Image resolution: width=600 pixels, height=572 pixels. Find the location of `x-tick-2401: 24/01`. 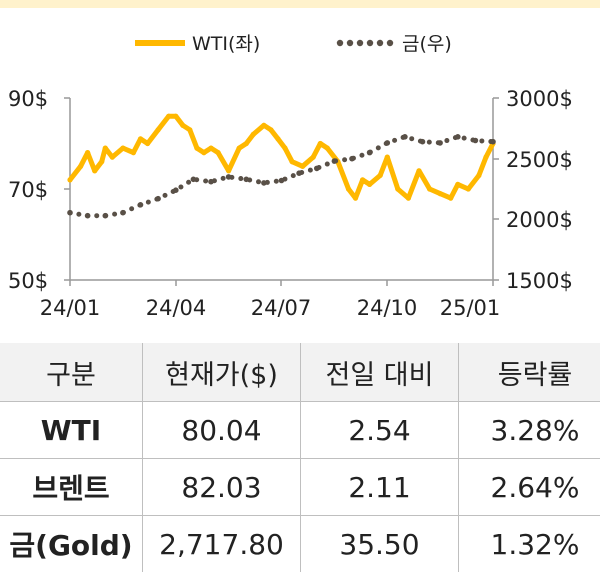

x-tick-2401: 24/01 is located at coordinates (70, 308).